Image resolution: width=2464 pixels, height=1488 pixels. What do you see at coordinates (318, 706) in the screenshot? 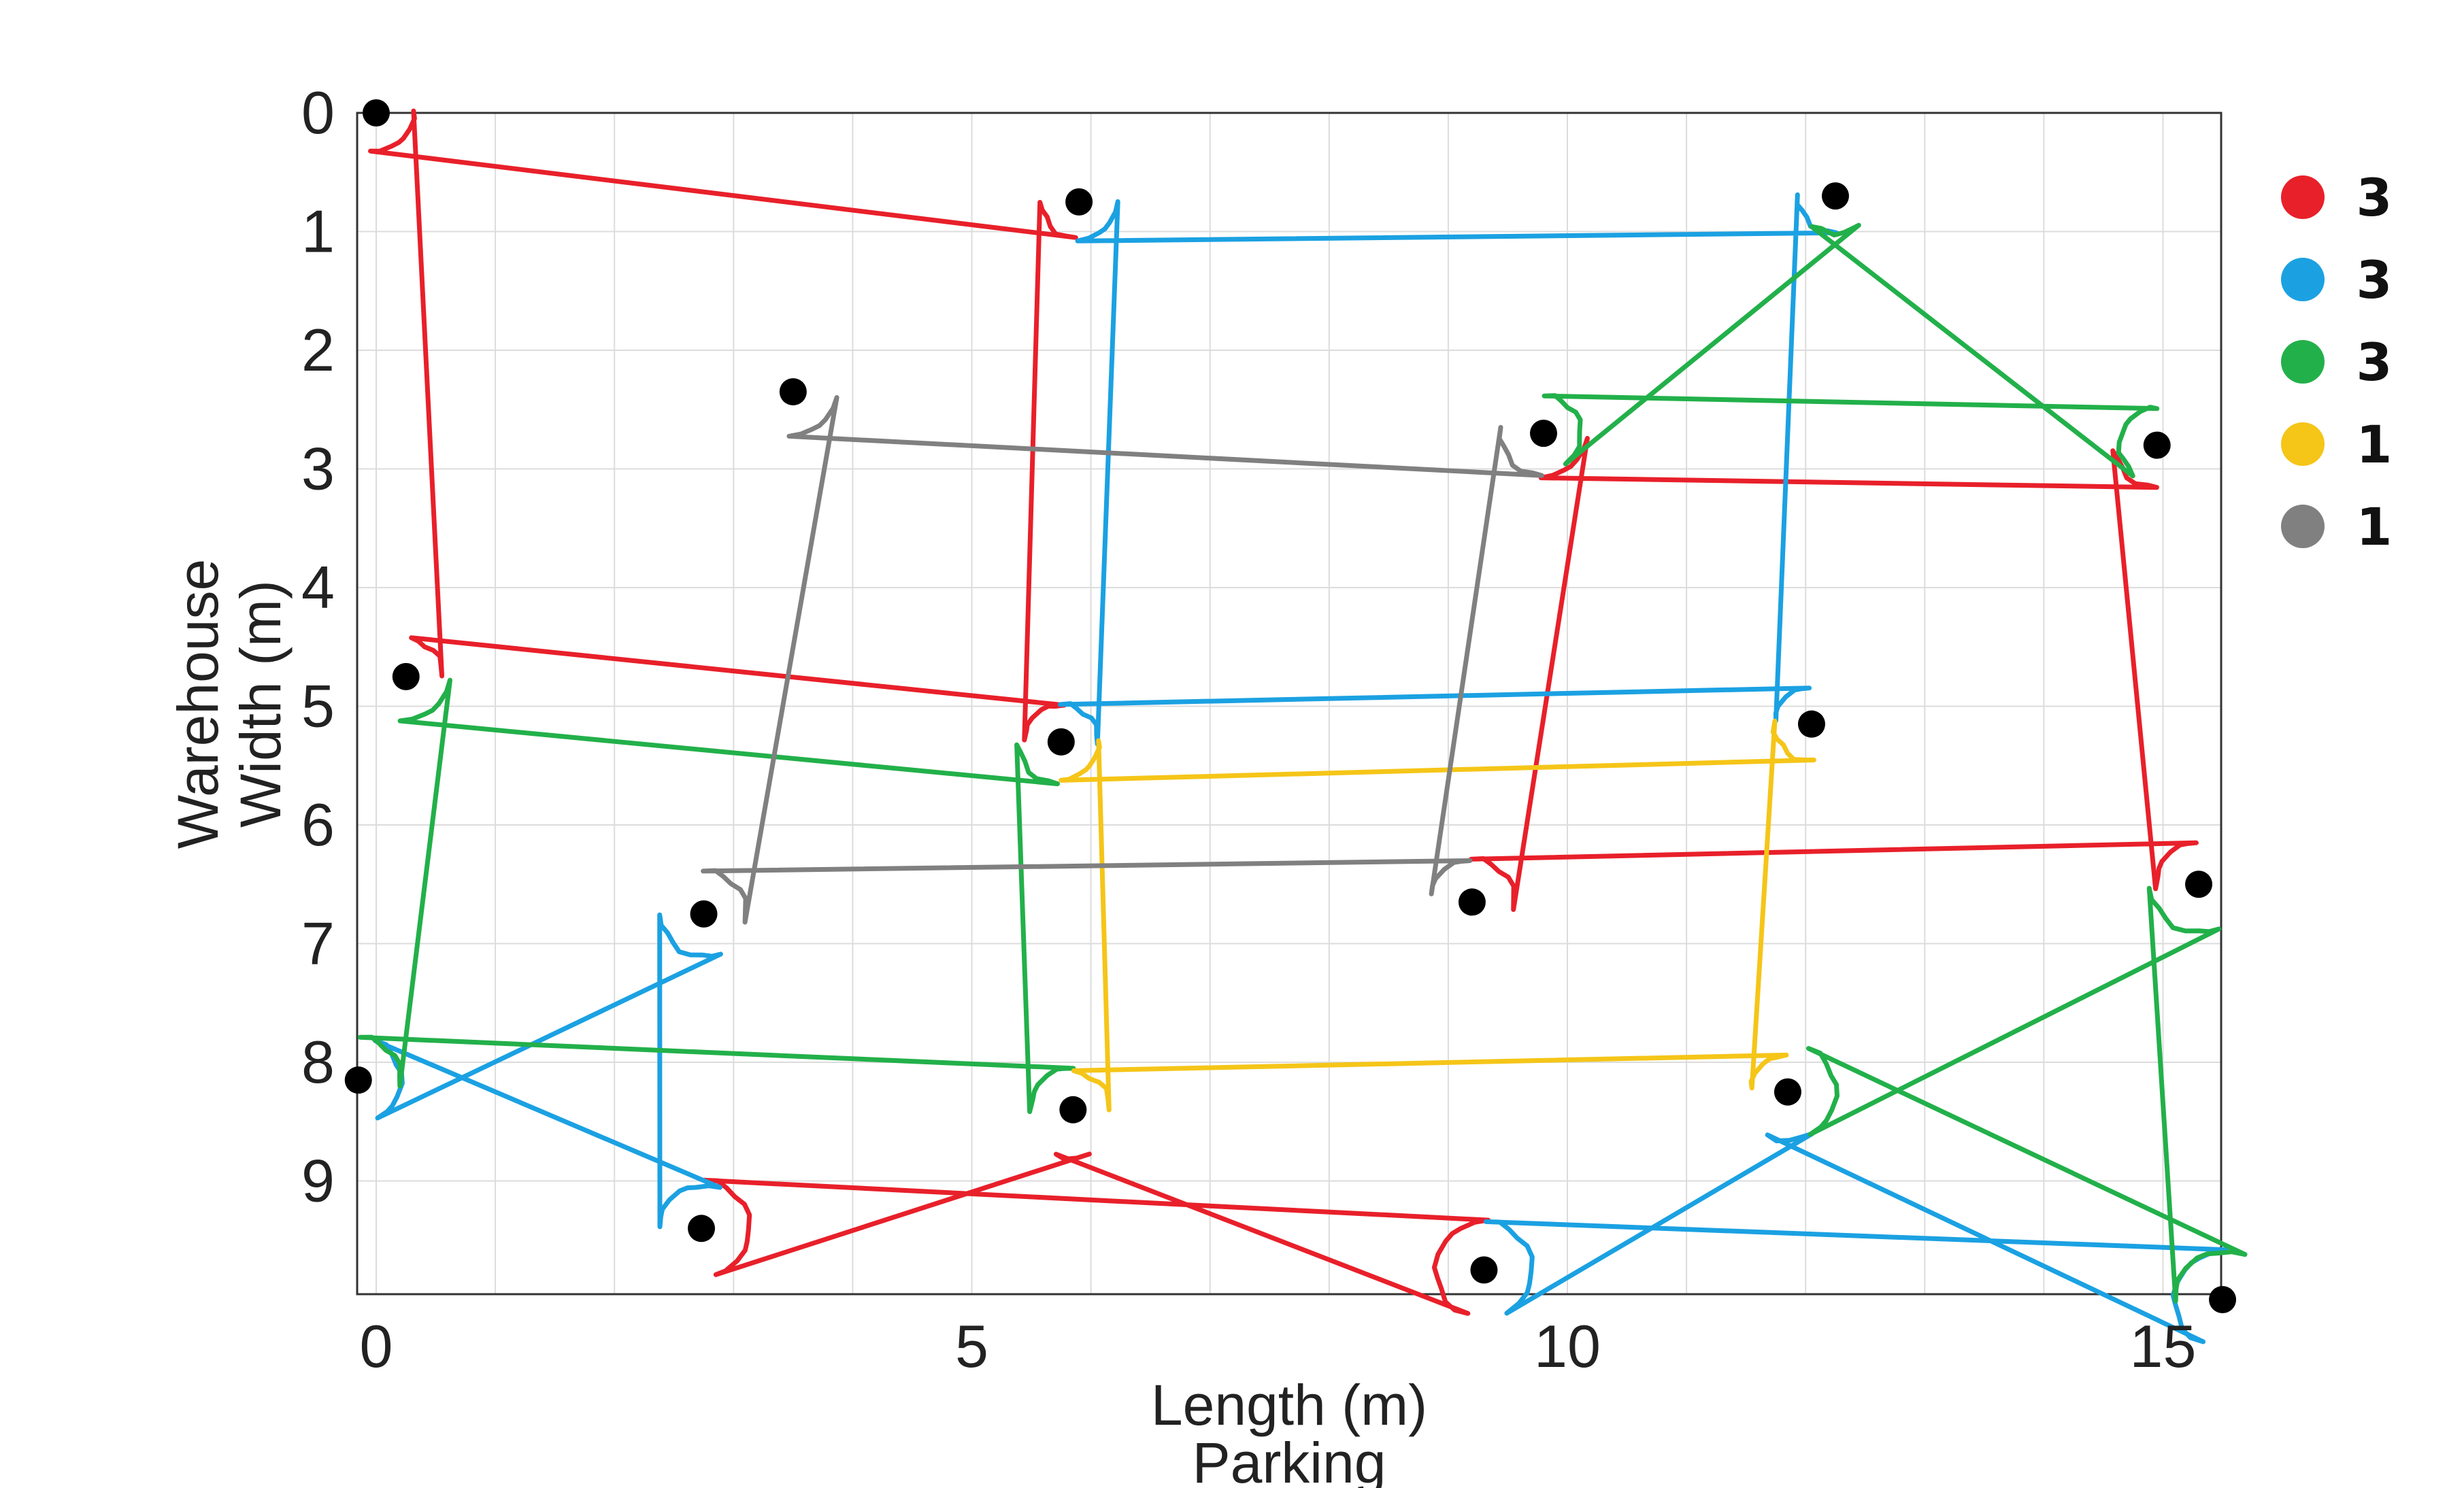
I see `y-tick-label: 5` at bounding box center [318, 706].